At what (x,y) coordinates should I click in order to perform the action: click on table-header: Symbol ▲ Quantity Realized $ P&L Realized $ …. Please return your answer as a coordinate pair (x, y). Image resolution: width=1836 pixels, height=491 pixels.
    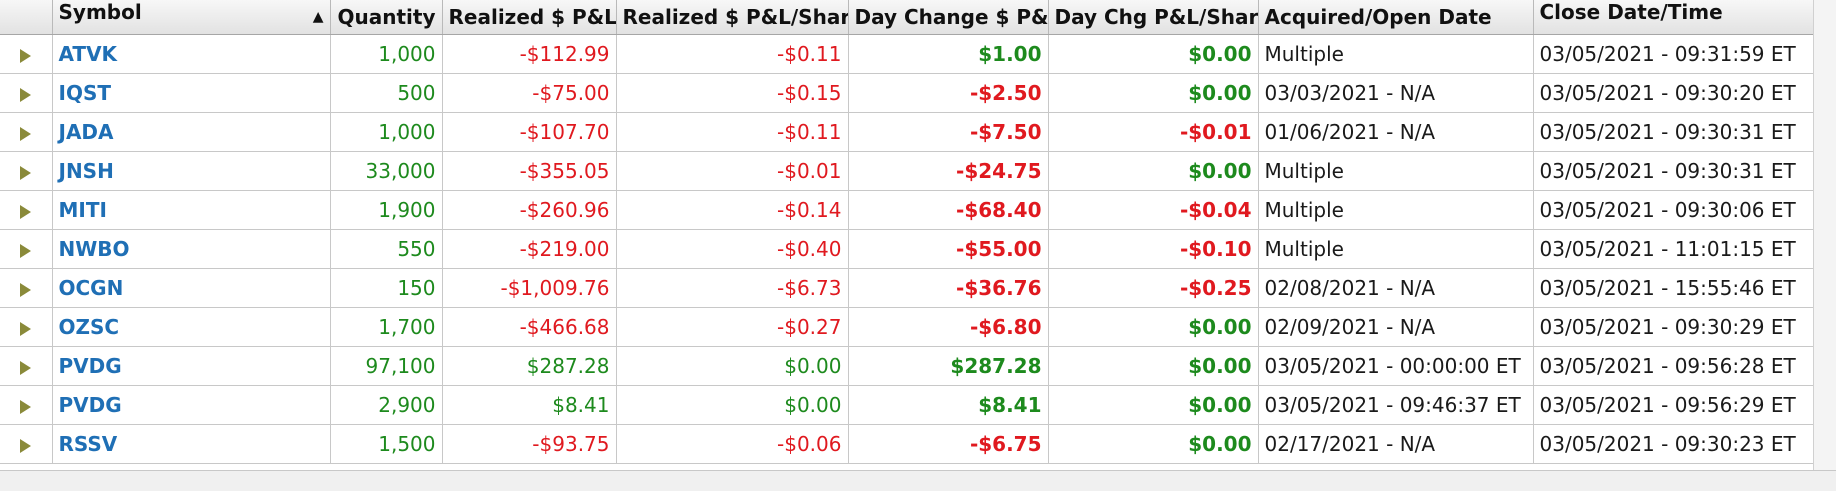
    Looking at the image, I should click on (918, 17).